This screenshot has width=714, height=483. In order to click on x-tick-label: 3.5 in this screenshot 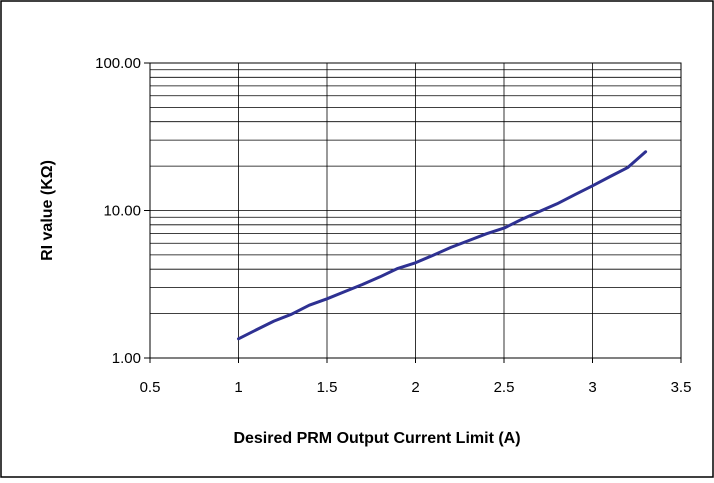, I will do `click(681, 387)`.